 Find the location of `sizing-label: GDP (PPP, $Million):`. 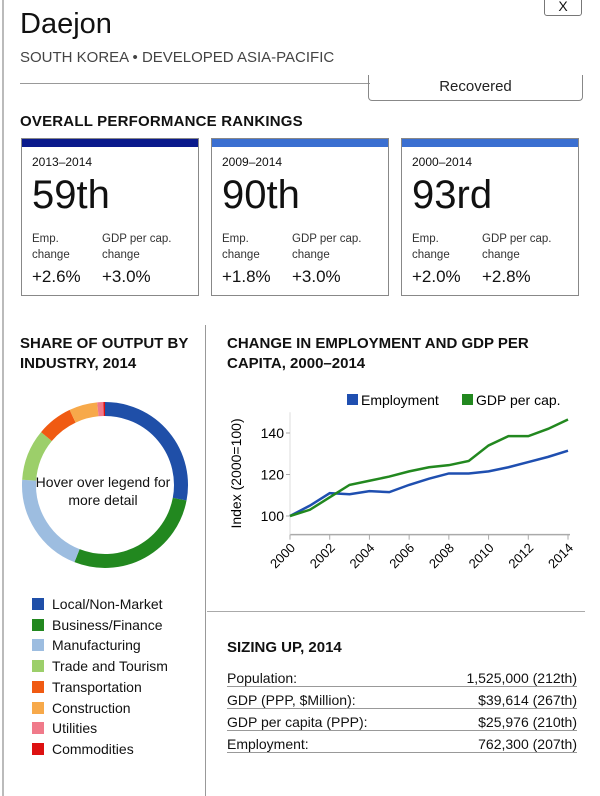

sizing-label: GDP (PPP, $Million): is located at coordinates (291, 700).